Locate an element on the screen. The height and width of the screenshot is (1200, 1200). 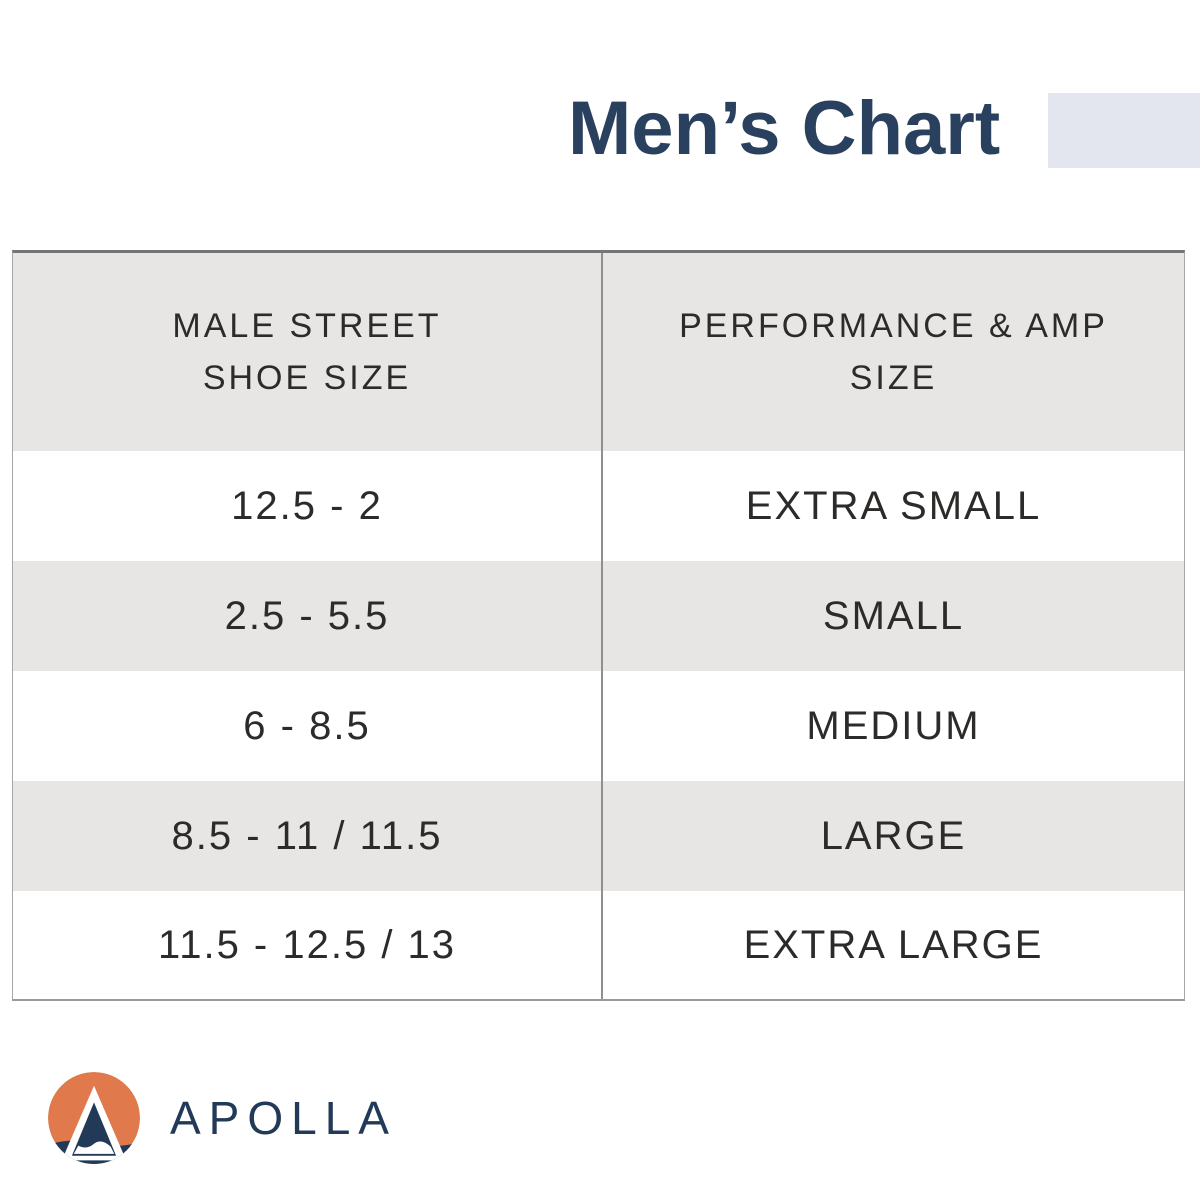
performance-size-cell: SMALL is located at coordinates (892, 616).